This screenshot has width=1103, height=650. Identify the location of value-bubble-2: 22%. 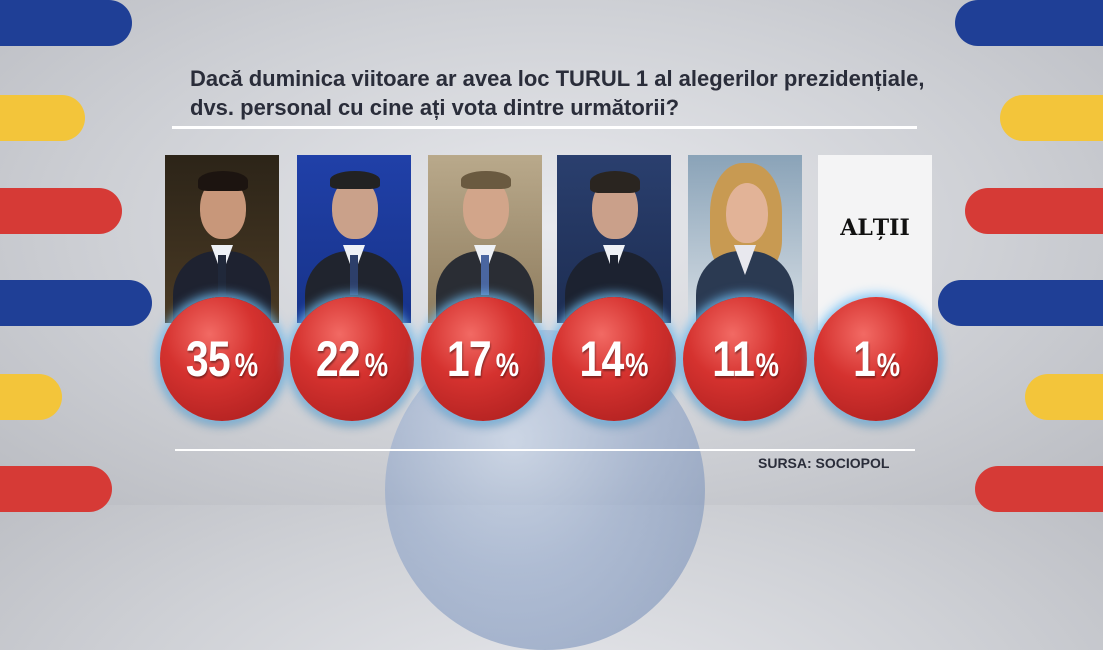
(352, 359).